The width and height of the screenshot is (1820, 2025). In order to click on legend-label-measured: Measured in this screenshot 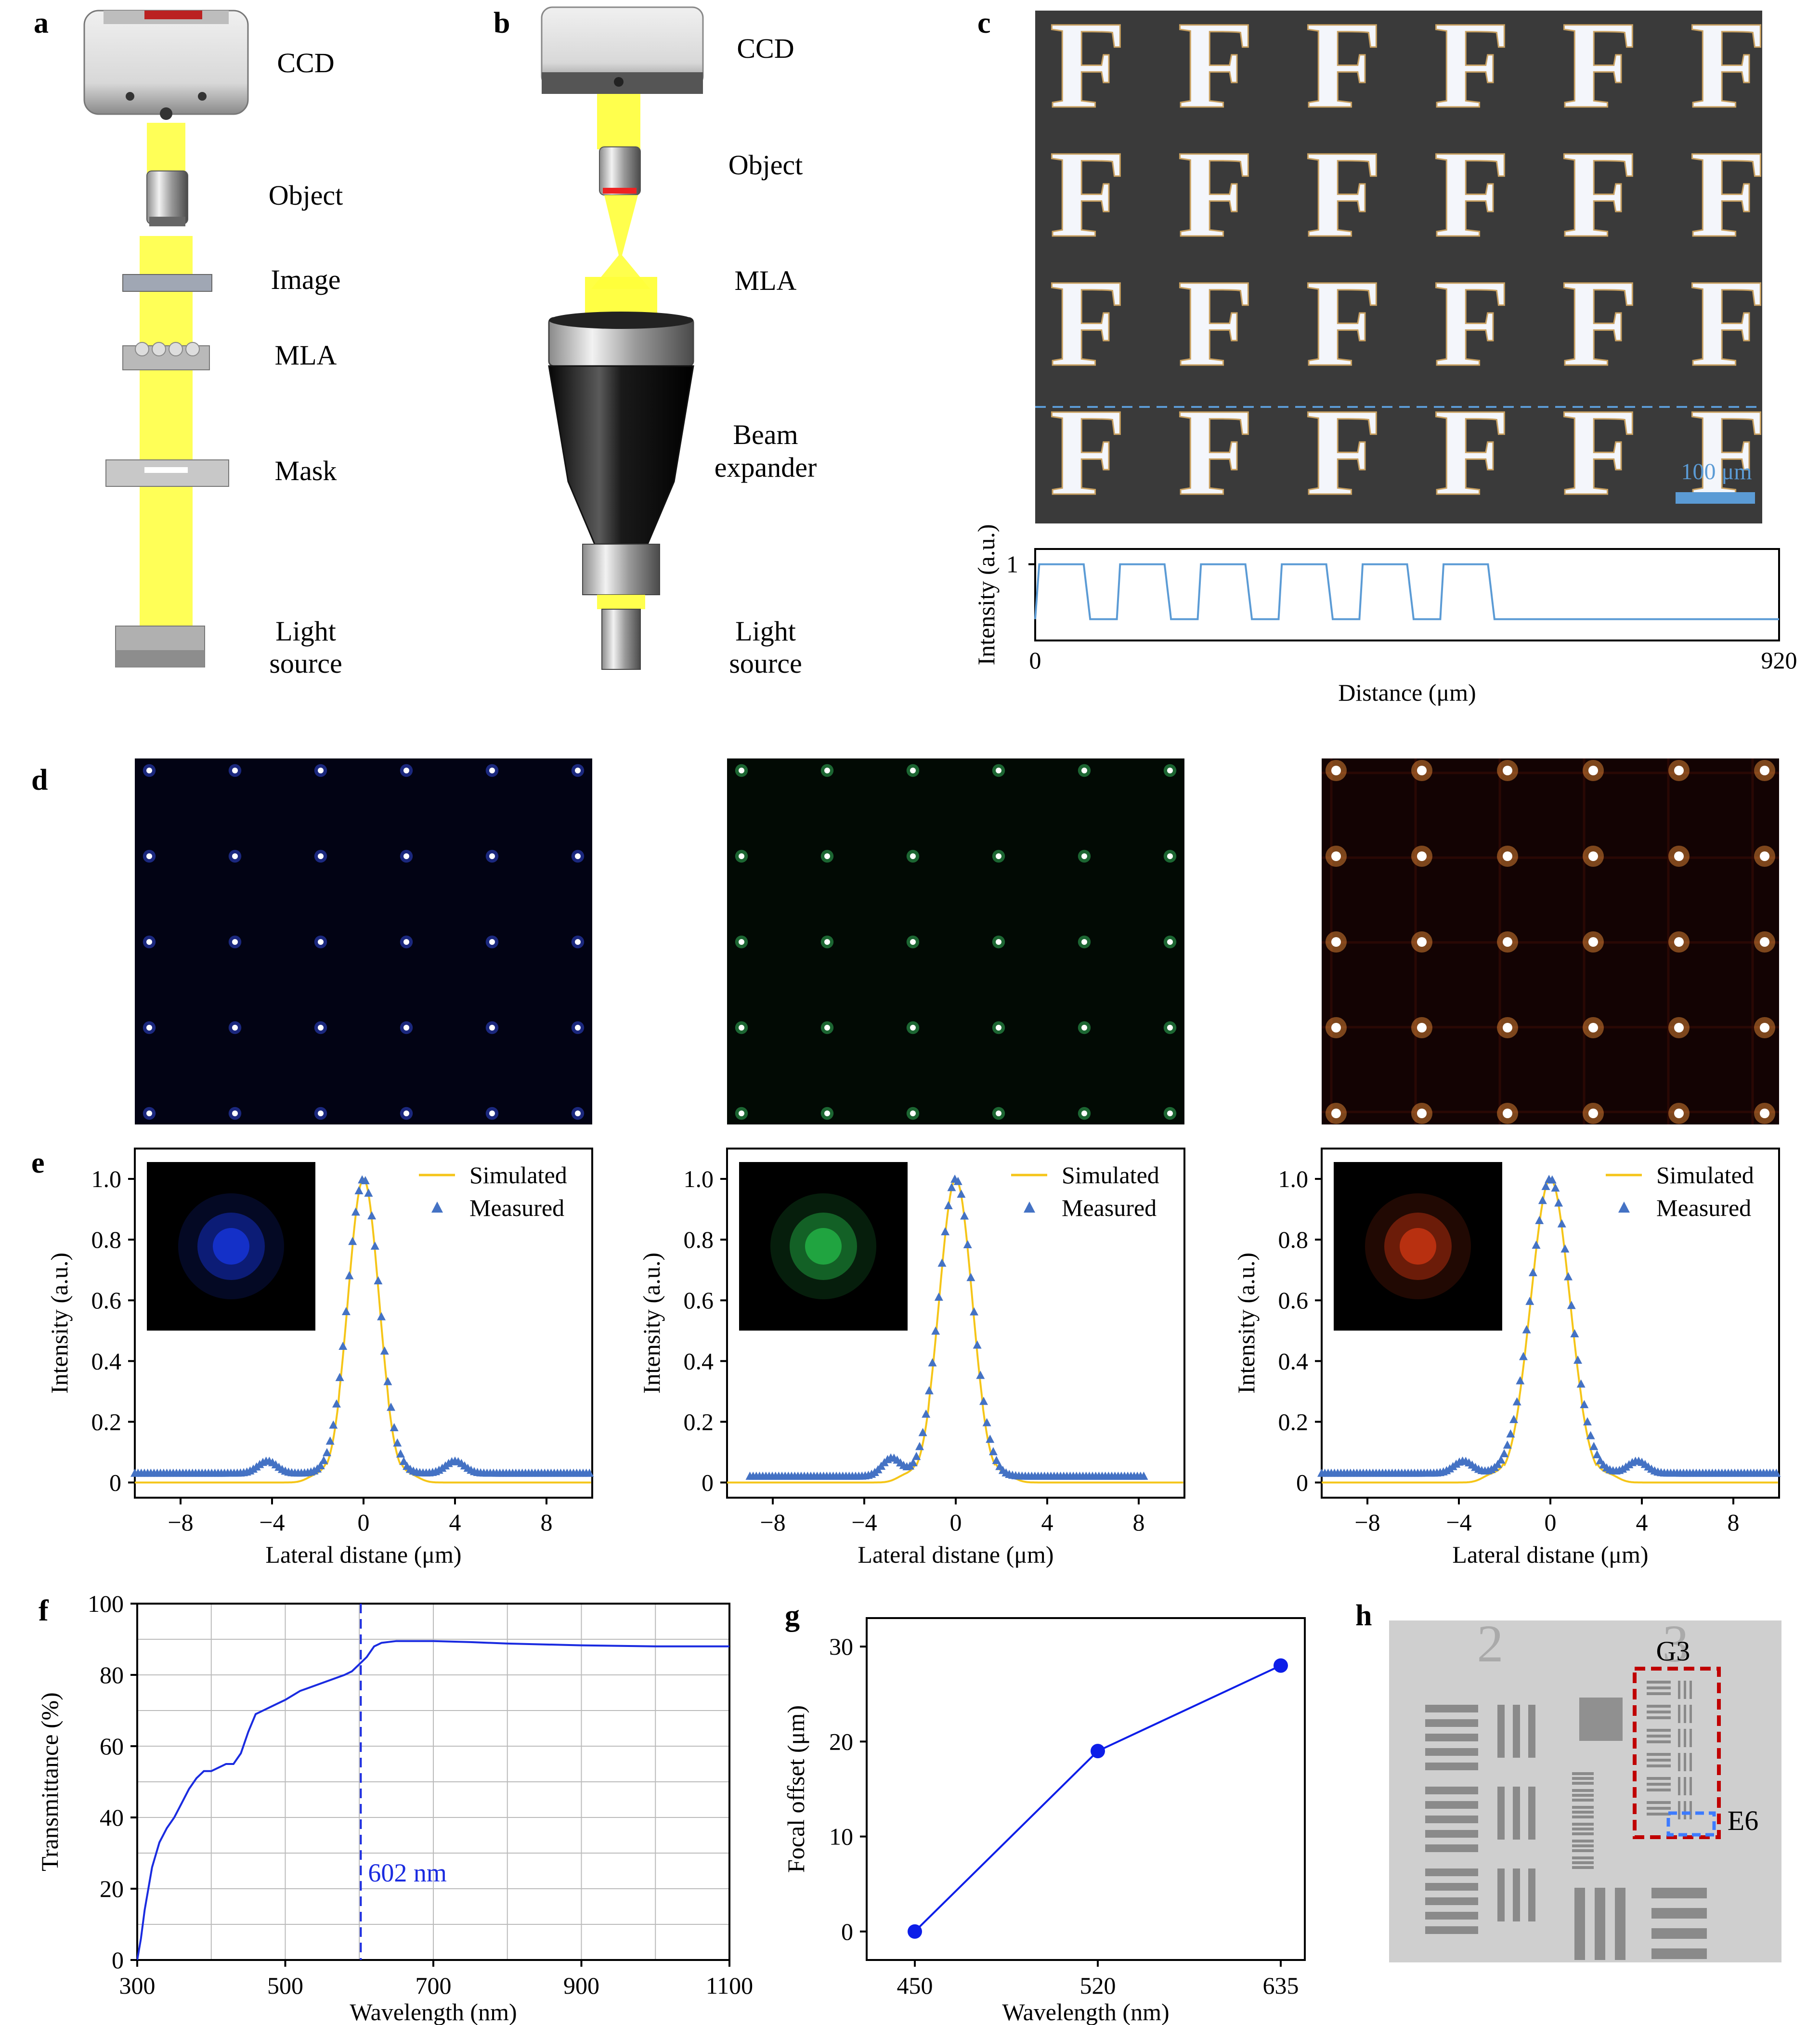, I will do `click(1109, 1207)`.